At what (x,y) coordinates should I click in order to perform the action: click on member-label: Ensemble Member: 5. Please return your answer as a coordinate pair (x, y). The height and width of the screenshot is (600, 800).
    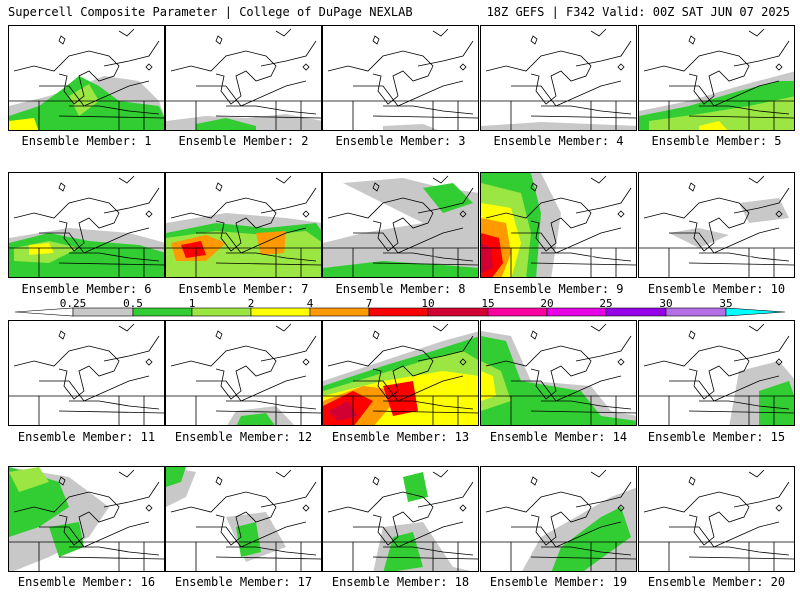
    Looking at the image, I should click on (716, 141).